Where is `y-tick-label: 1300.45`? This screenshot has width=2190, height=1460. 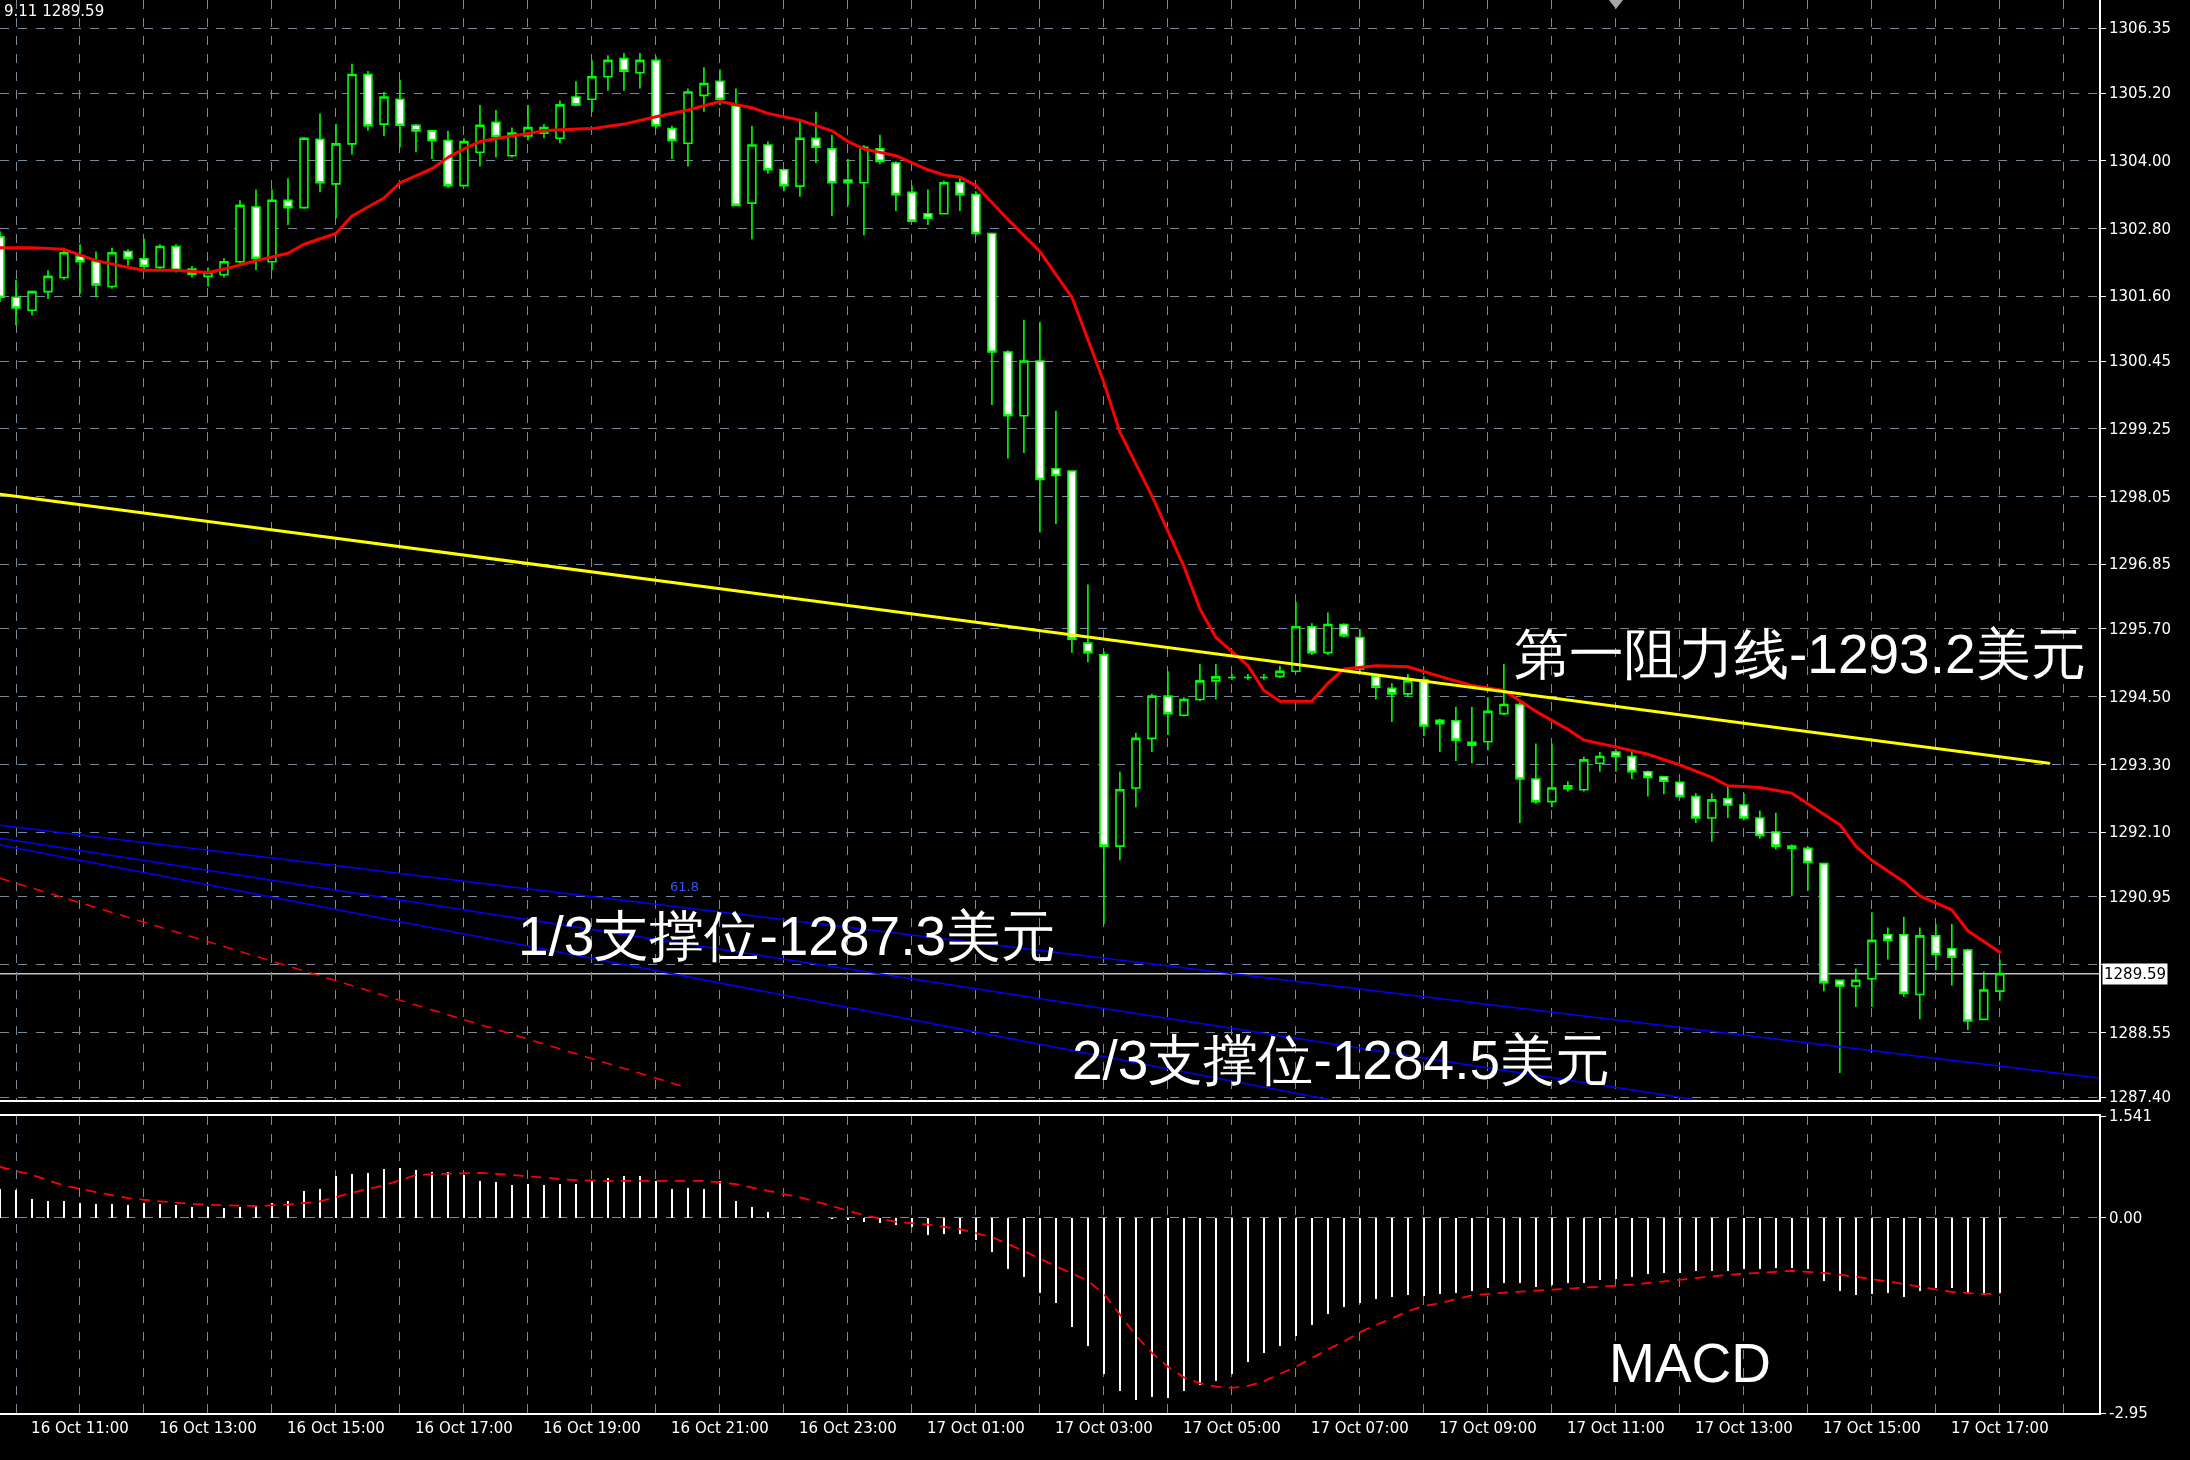
y-tick-label: 1300.45 is located at coordinates (2140, 361).